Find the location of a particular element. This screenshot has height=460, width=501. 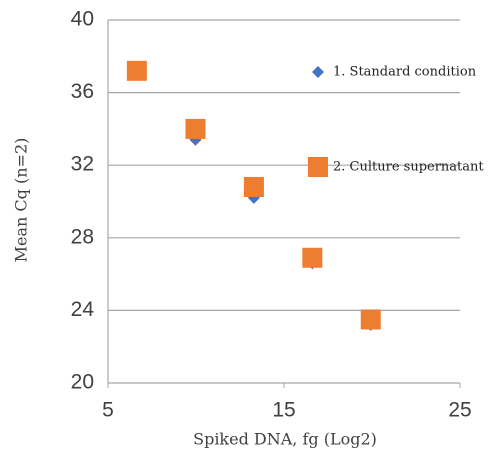

x-tick-label: 25 is located at coordinates (459, 410).